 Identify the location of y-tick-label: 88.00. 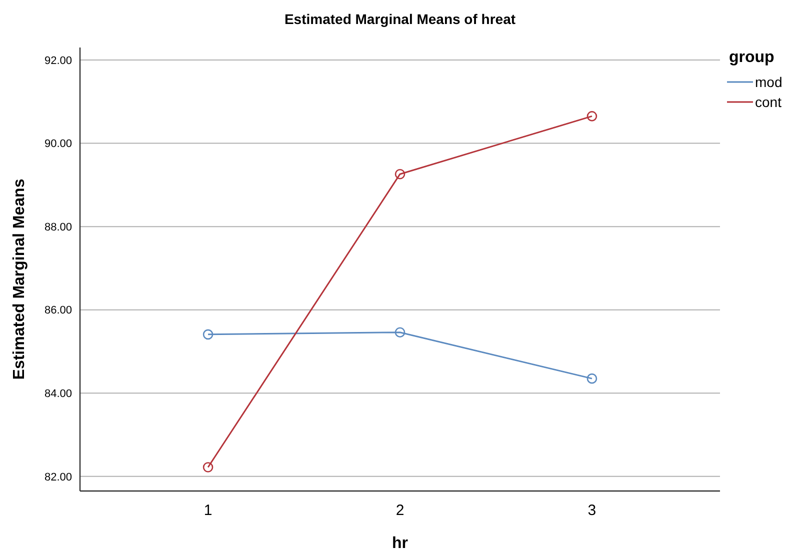
(58, 227).